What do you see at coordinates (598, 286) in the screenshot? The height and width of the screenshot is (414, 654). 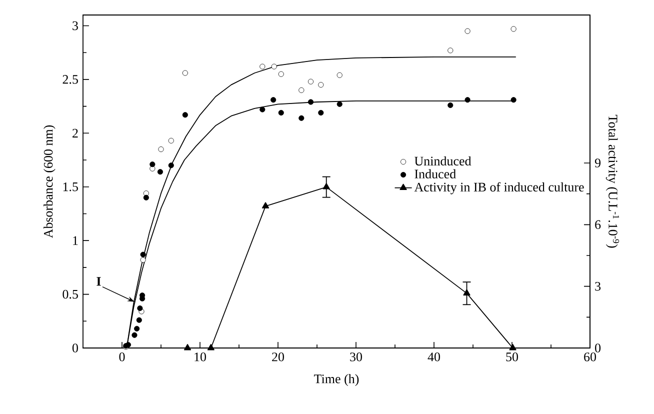 I see `y2-tick-label: 3` at bounding box center [598, 286].